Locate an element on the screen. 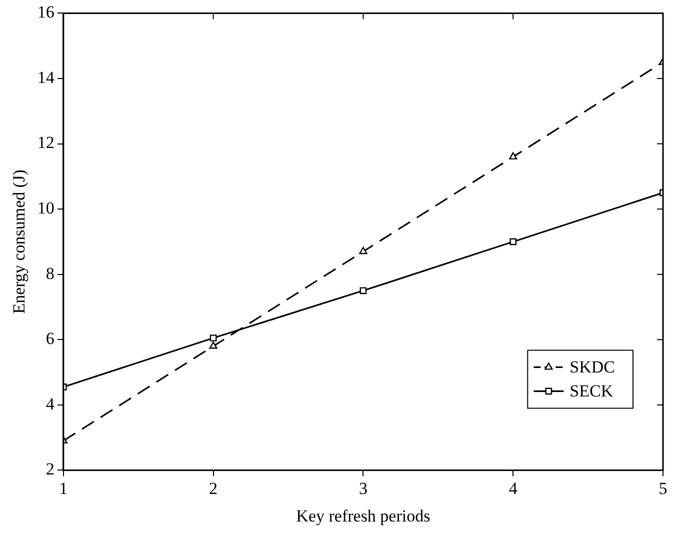 Image resolution: width=675 pixels, height=535 pixels. y-tick-label: 8 is located at coordinates (50, 273).